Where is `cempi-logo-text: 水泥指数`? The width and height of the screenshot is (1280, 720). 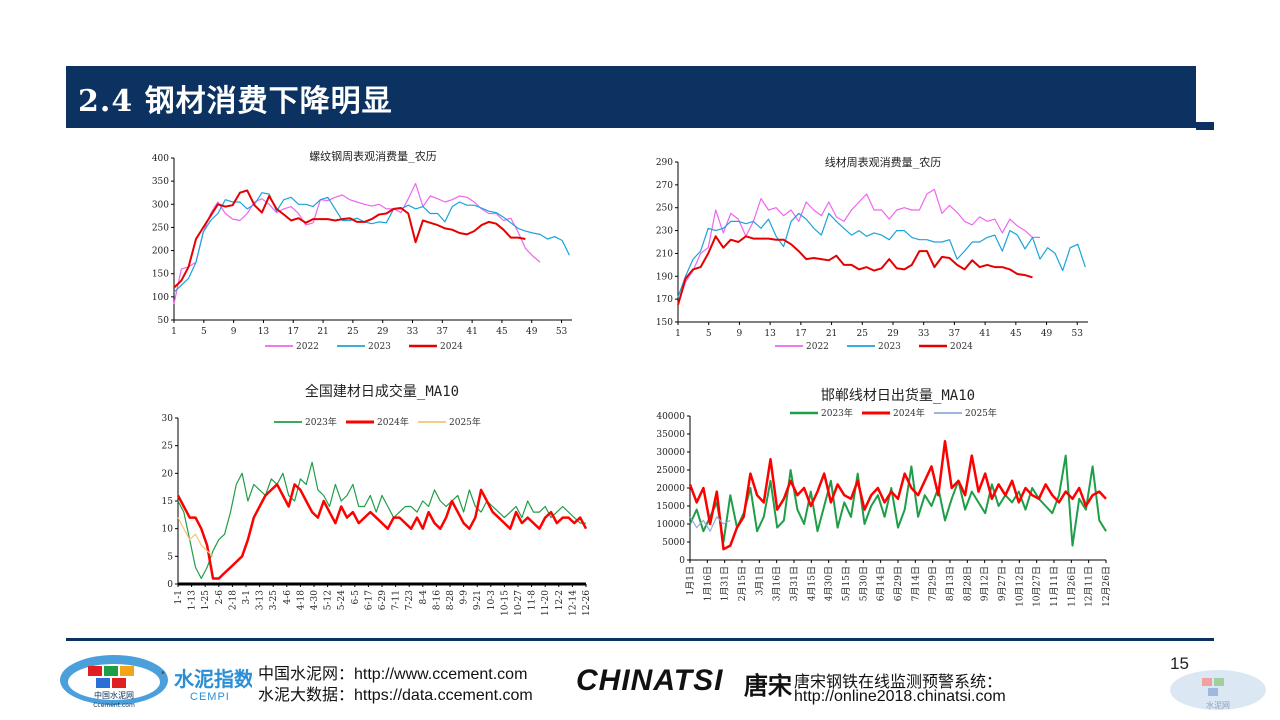
cempi-logo-text: 水泥指数 is located at coordinates (213, 679).